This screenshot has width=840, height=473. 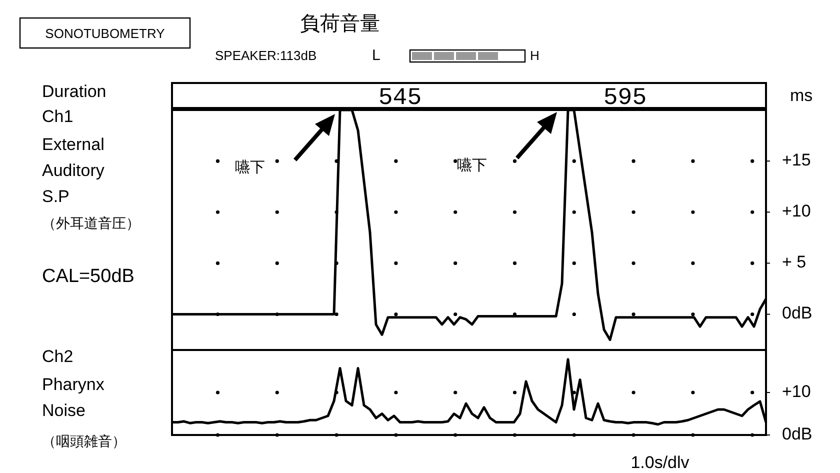 I want to click on text: CAL=50dB, so click(x=88, y=276).